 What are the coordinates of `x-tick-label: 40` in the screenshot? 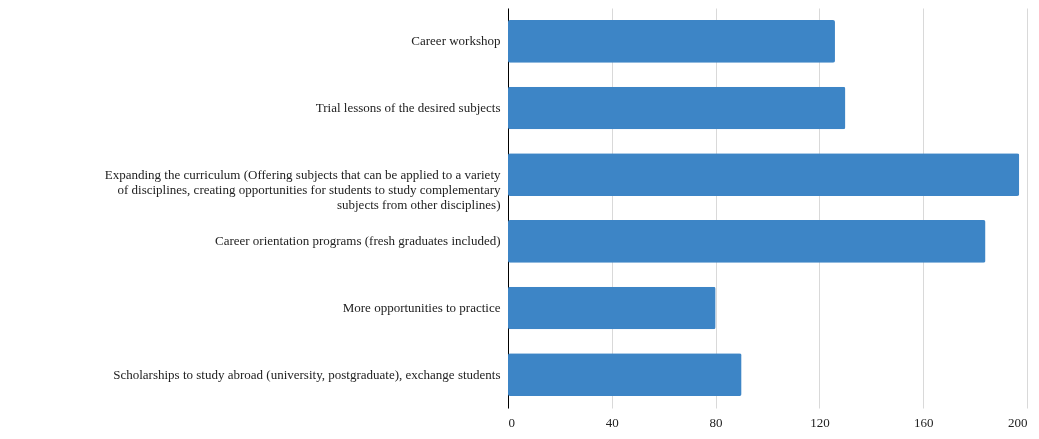 It's located at (612, 422).